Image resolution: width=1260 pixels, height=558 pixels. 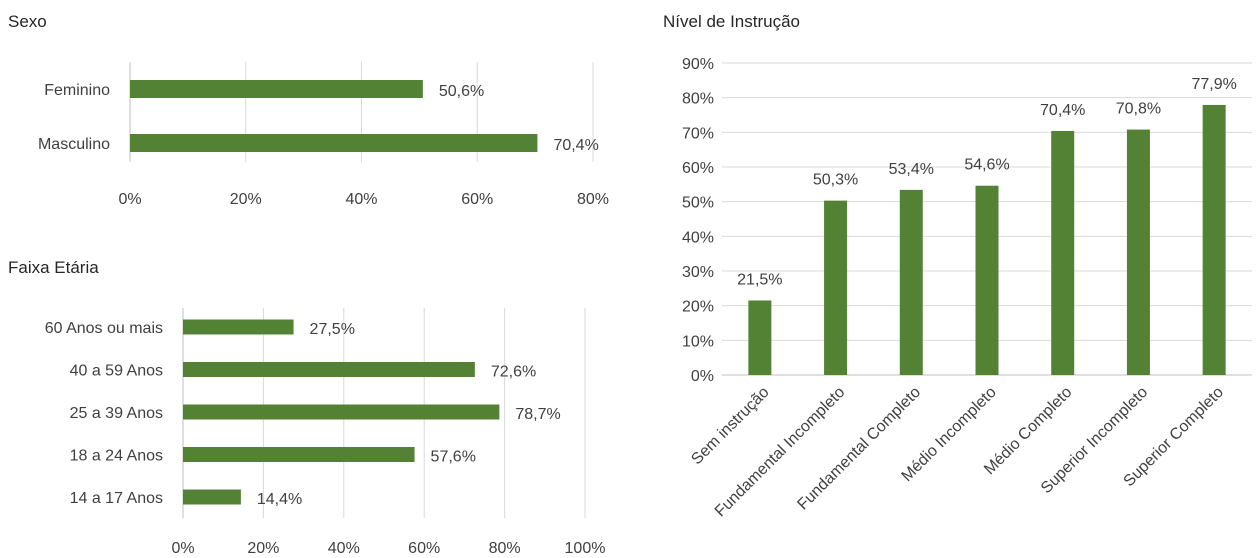 What do you see at coordinates (575, 145) in the screenshot?
I see `sexo-data-label: 70,4%` at bounding box center [575, 145].